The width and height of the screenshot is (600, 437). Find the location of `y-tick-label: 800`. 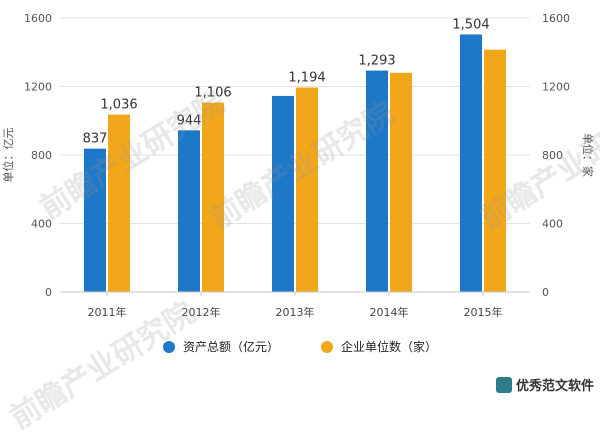

y-tick-label: 800 is located at coordinates (41, 155).